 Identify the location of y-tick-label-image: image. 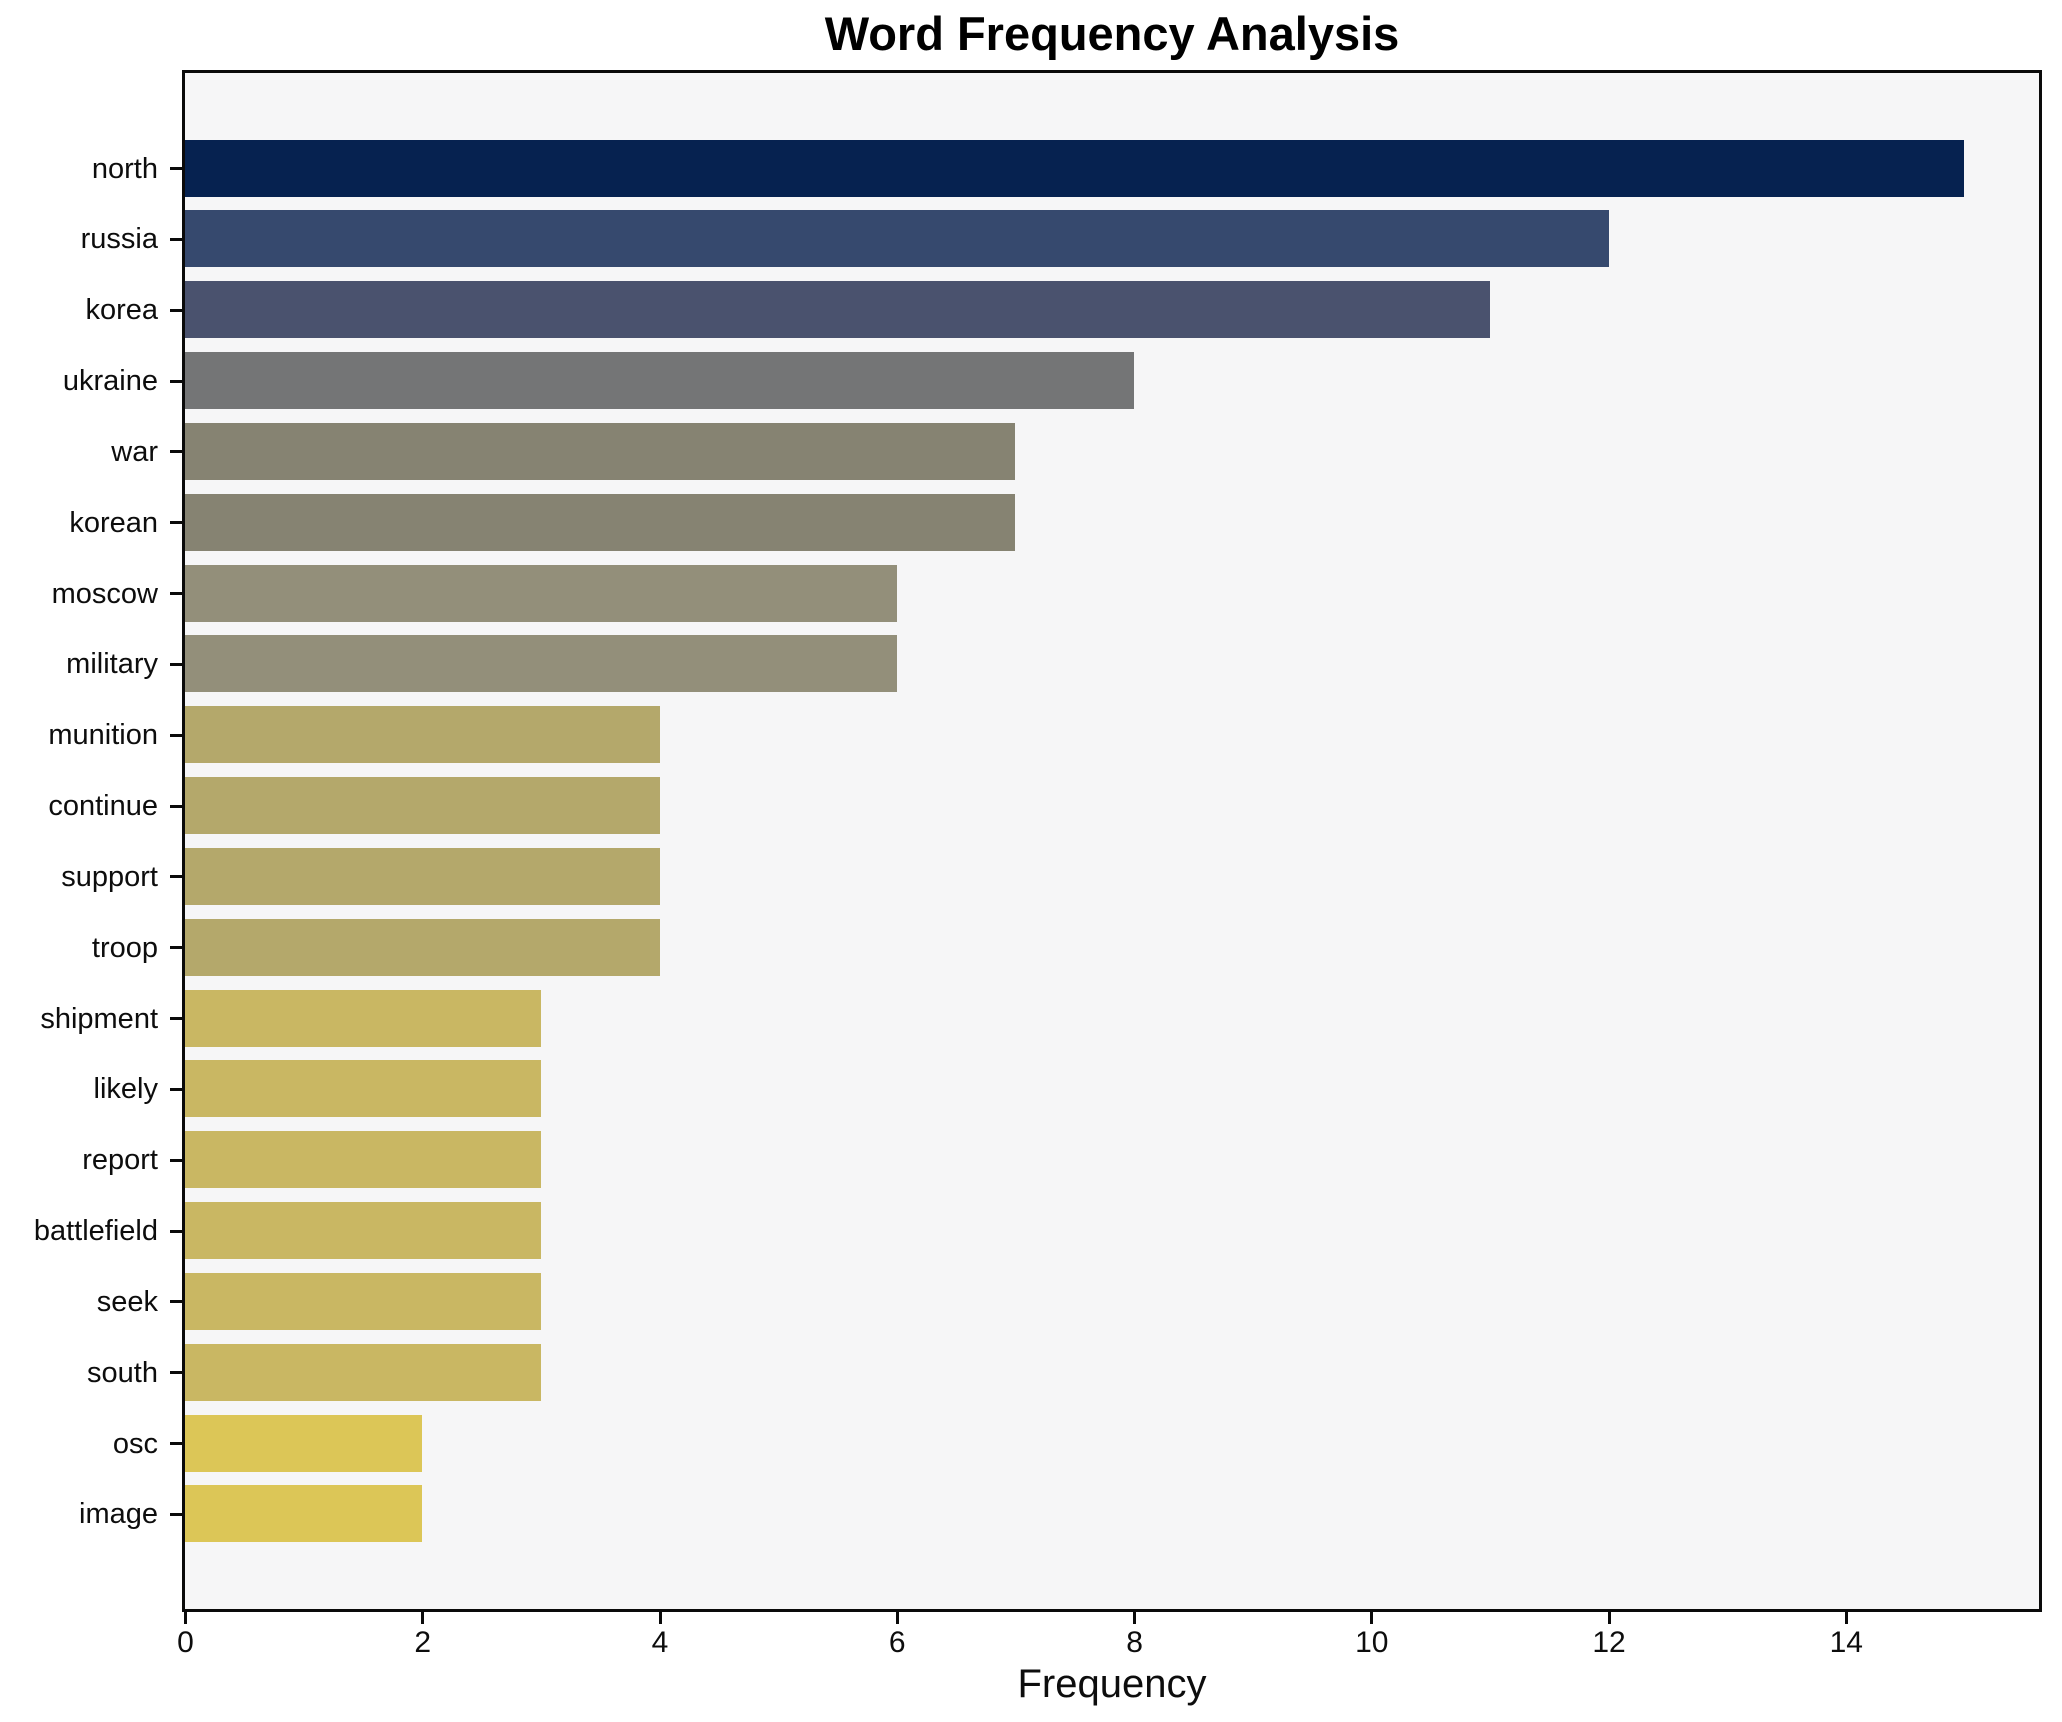
(118, 1514).